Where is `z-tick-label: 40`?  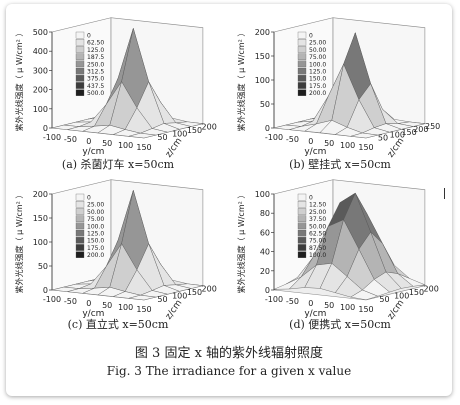 z-tick-label: 40 is located at coordinates (265, 252).